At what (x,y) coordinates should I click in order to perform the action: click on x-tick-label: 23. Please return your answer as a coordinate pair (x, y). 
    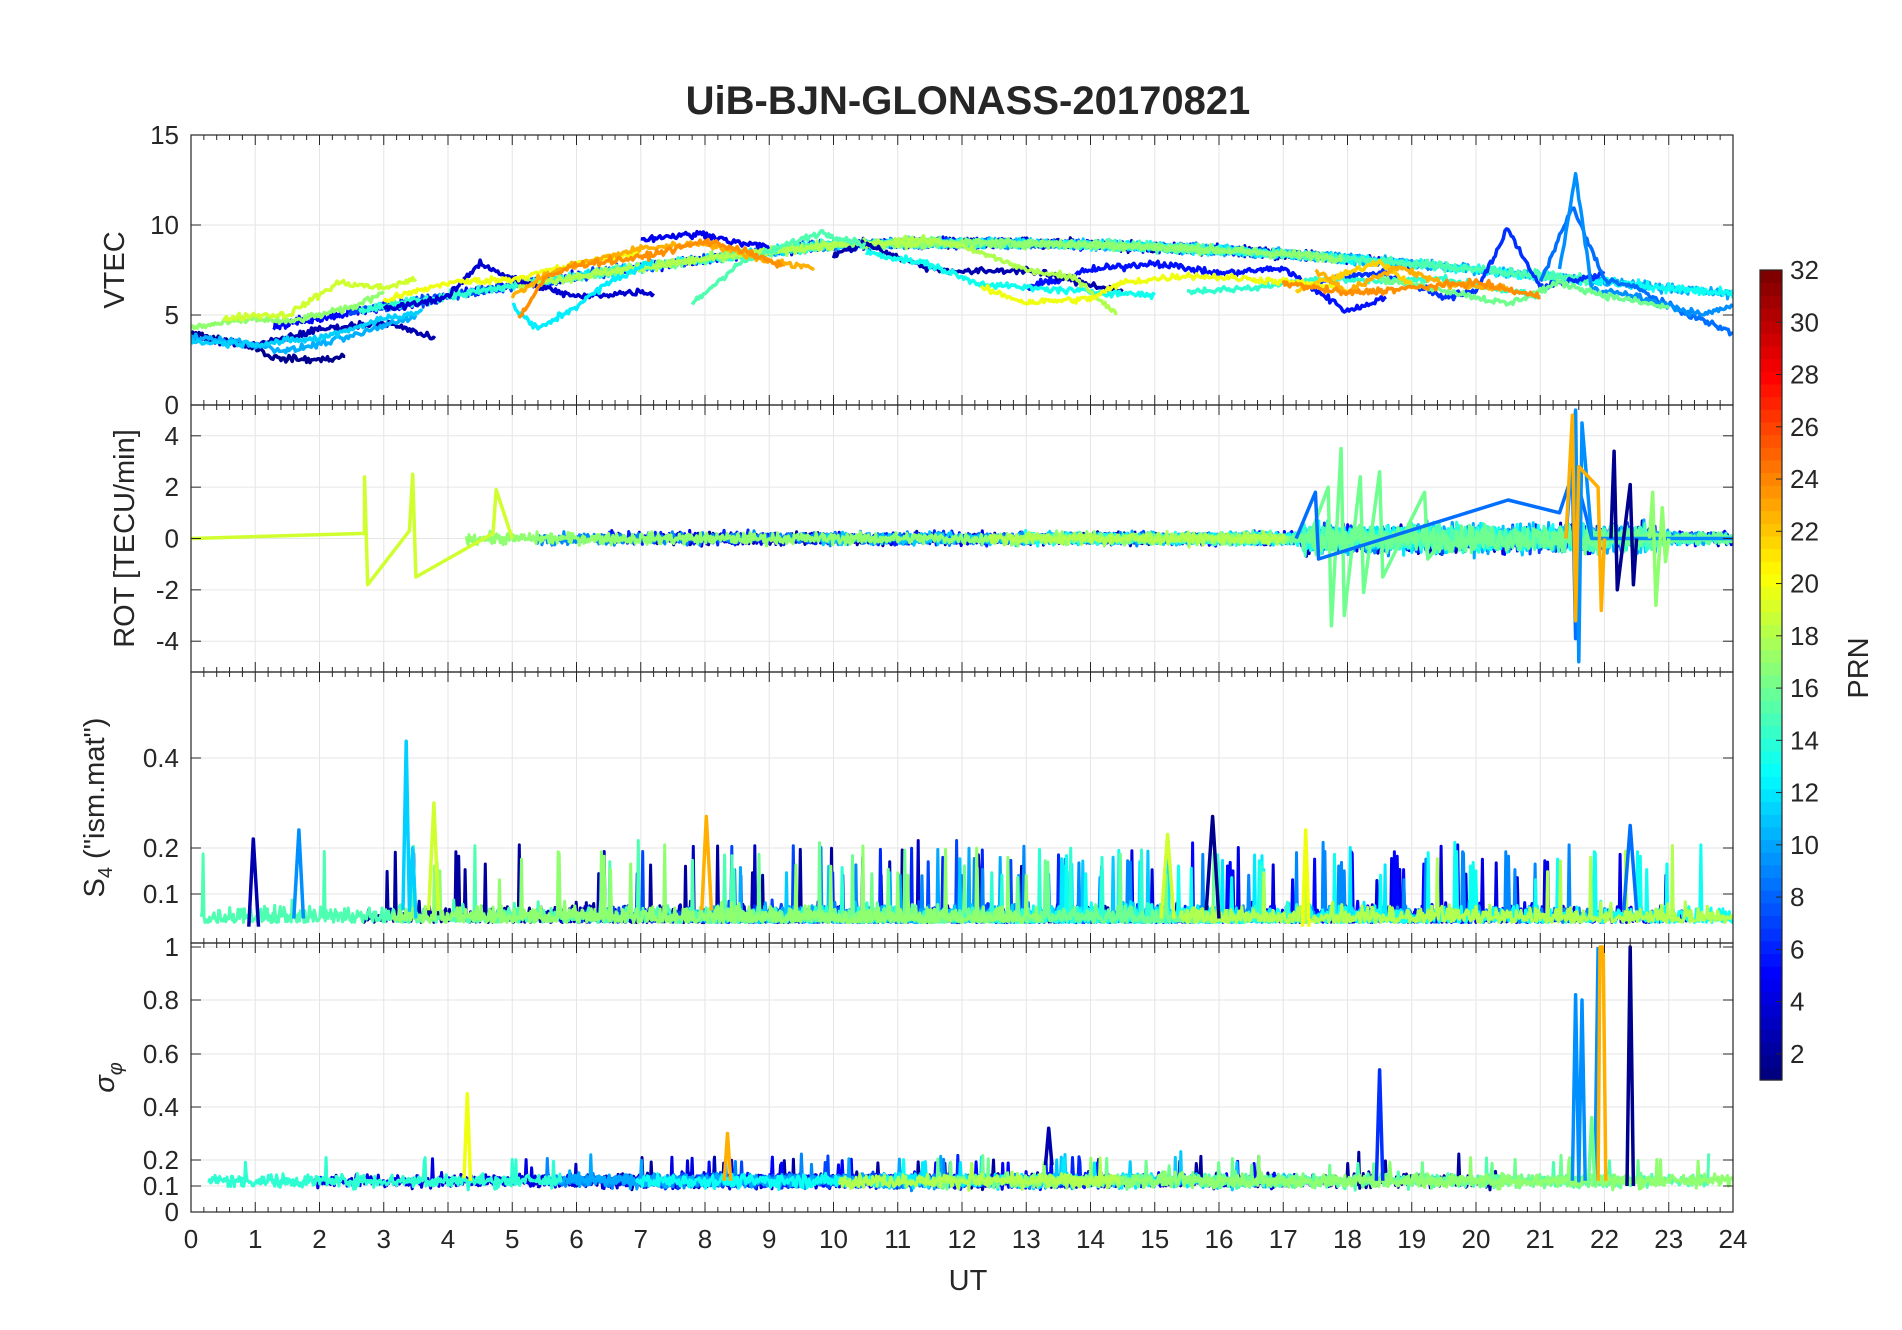
    Looking at the image, I should click on (1668, 1239).